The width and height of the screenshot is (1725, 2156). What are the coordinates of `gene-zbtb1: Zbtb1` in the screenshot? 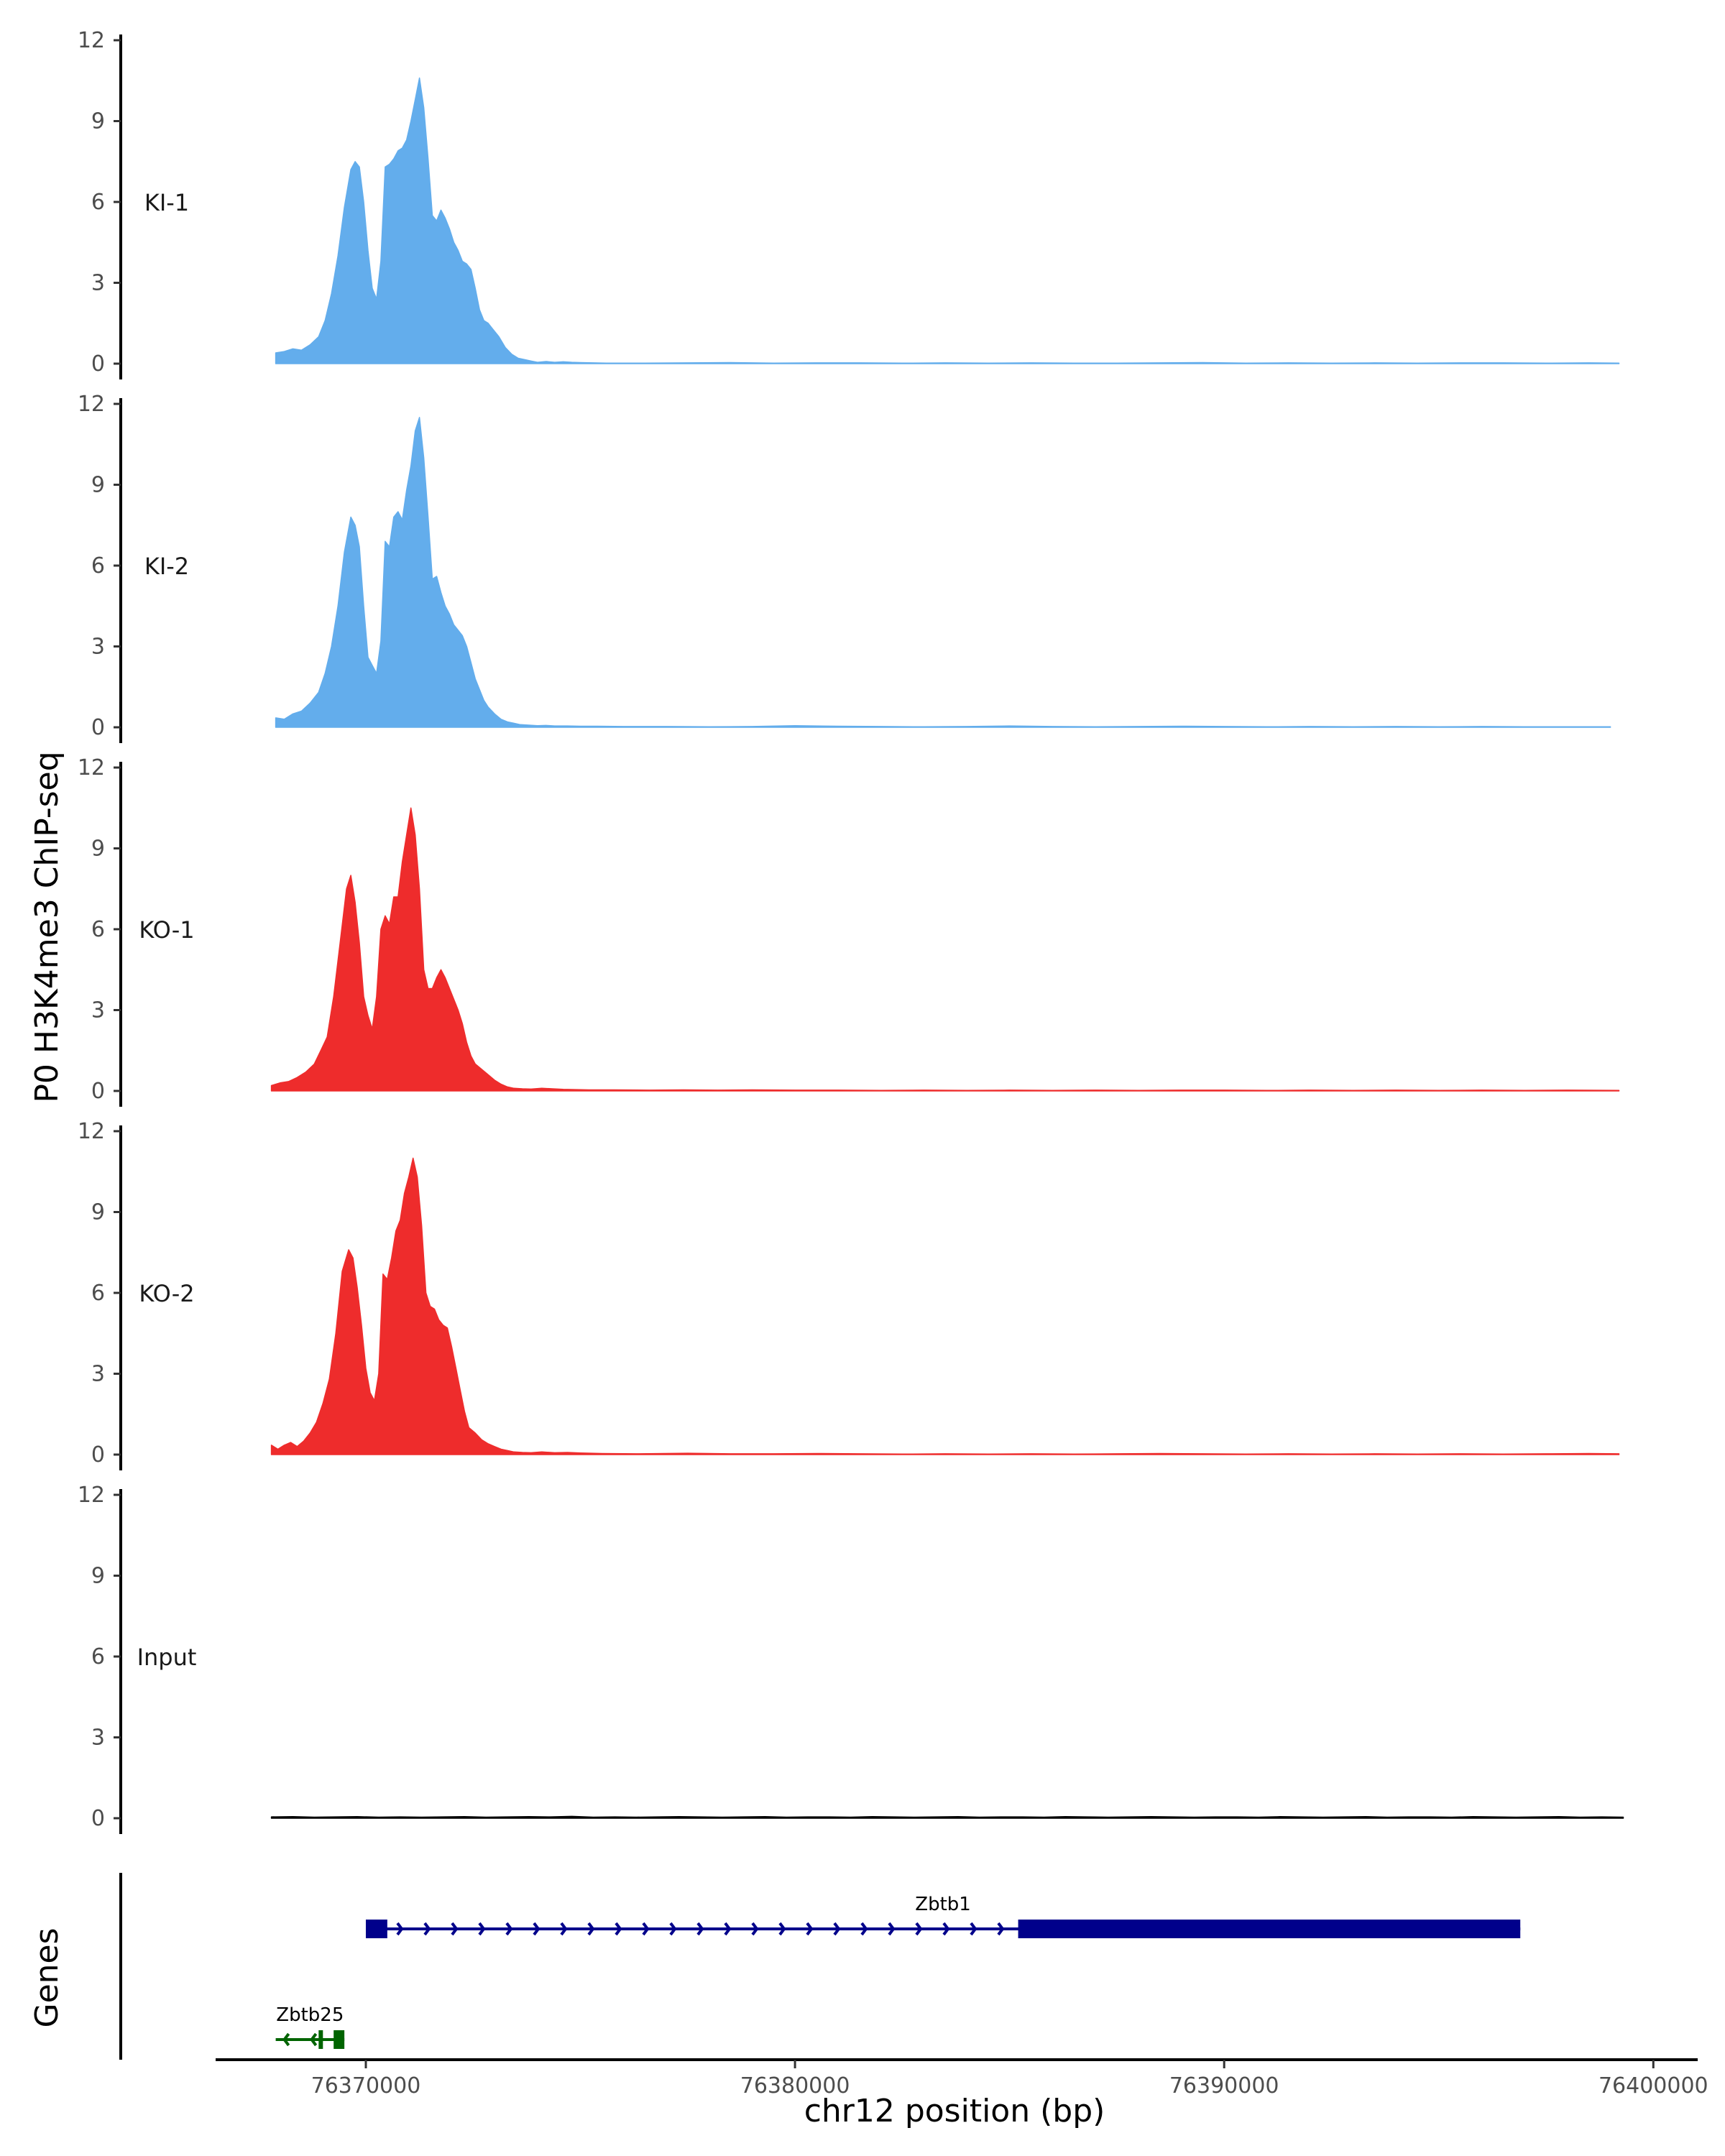 It's located at (943, 1916).